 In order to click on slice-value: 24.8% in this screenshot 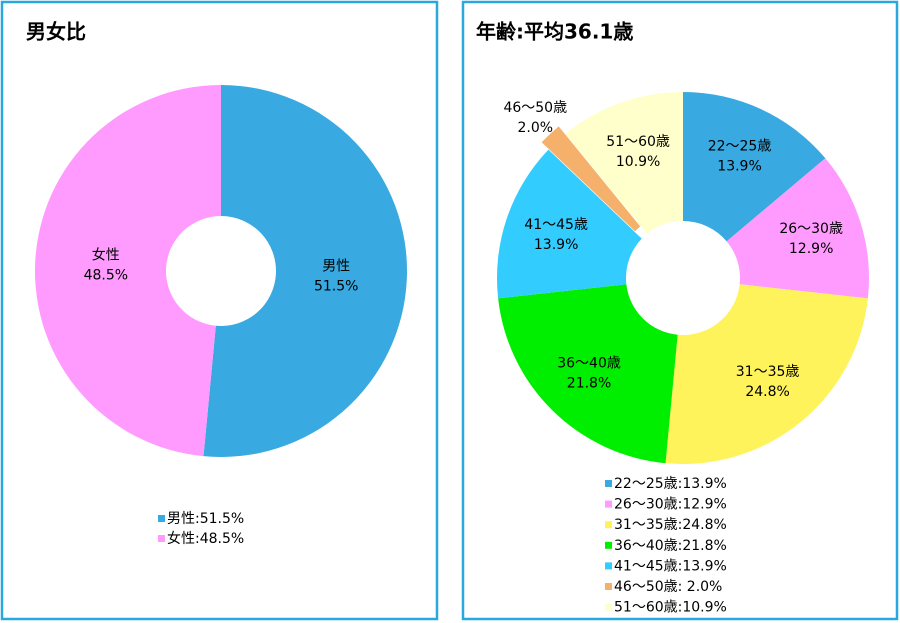, I will do `click(767, 392)`.